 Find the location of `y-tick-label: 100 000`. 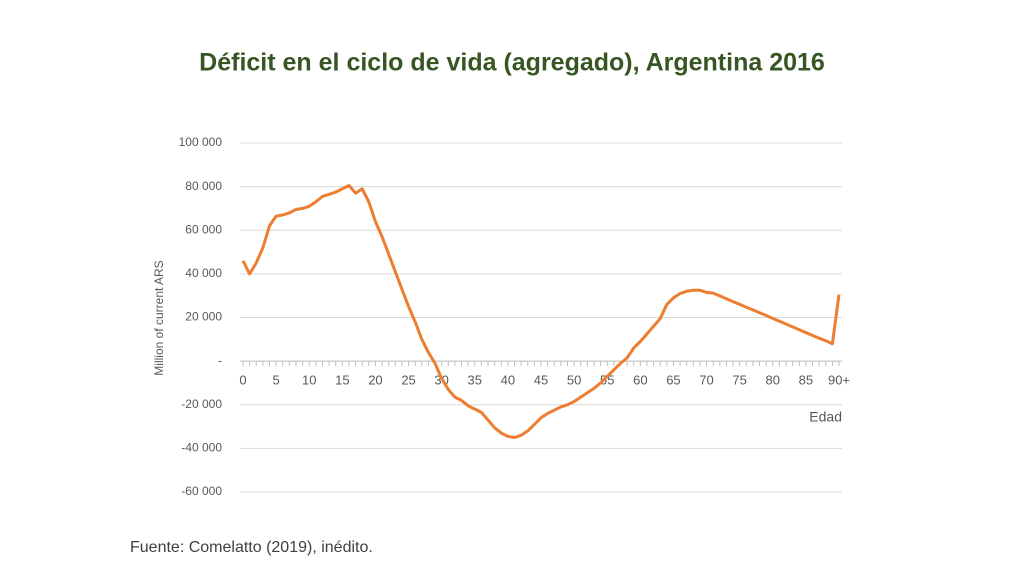

y-tick-label: 100 000 is located at coordinates (201, 142).